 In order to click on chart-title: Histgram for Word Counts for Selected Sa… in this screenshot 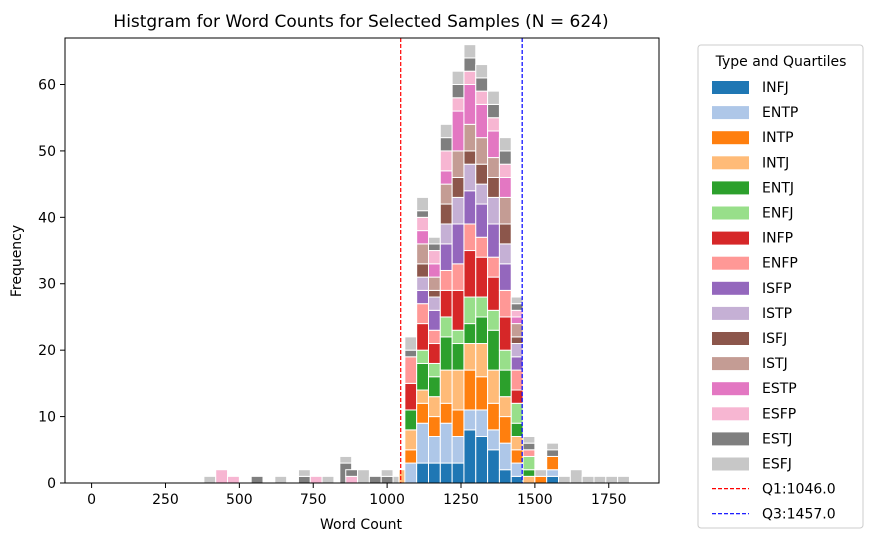, I will do `click(360, 22)`.